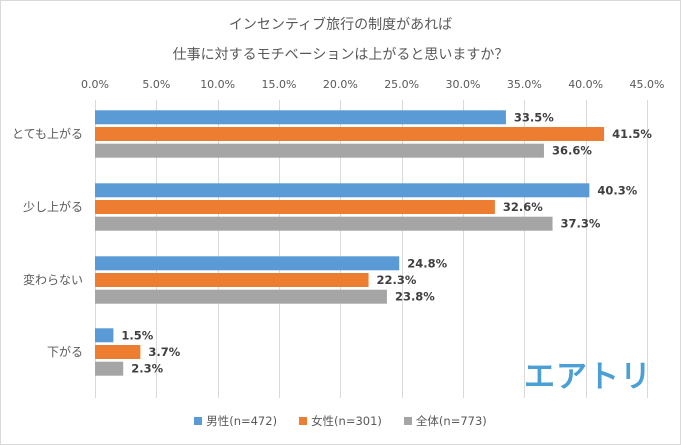  Describe the element at coordinates (137, 335) in the screenshot. I see `data-label: 1.5%` at that location.